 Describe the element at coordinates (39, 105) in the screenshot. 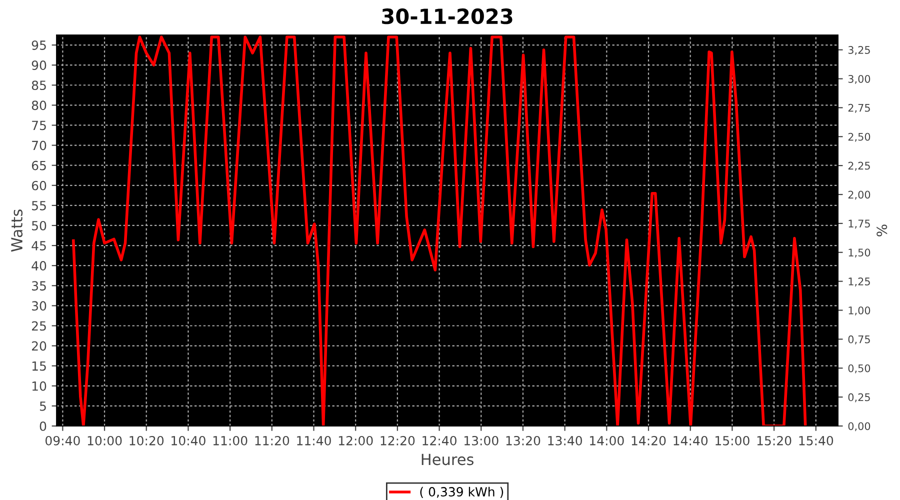

I see `y-tick-label: 80` at that location.